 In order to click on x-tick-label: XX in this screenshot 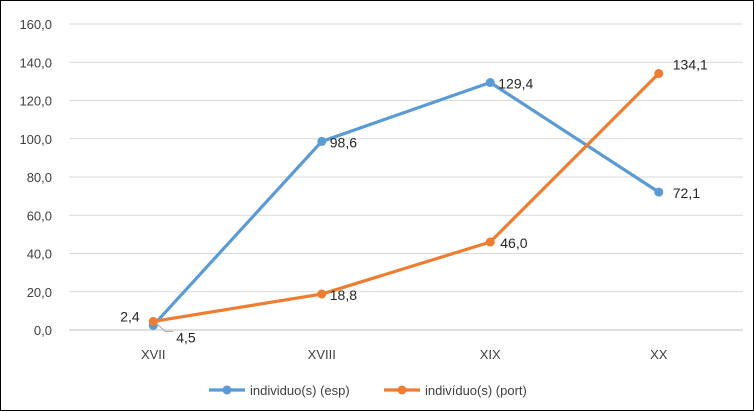, I will do `click(659, 354)`.